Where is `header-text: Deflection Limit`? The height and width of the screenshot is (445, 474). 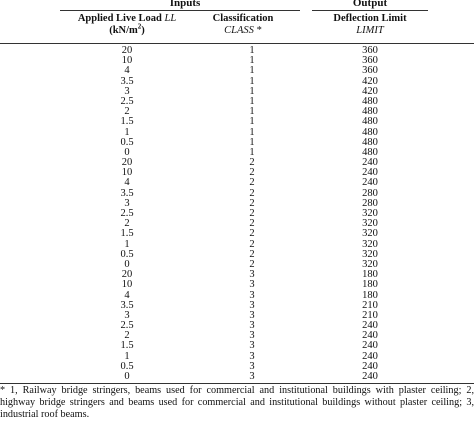
header-text: Deflection Limit is located at coordinates (370, 18).